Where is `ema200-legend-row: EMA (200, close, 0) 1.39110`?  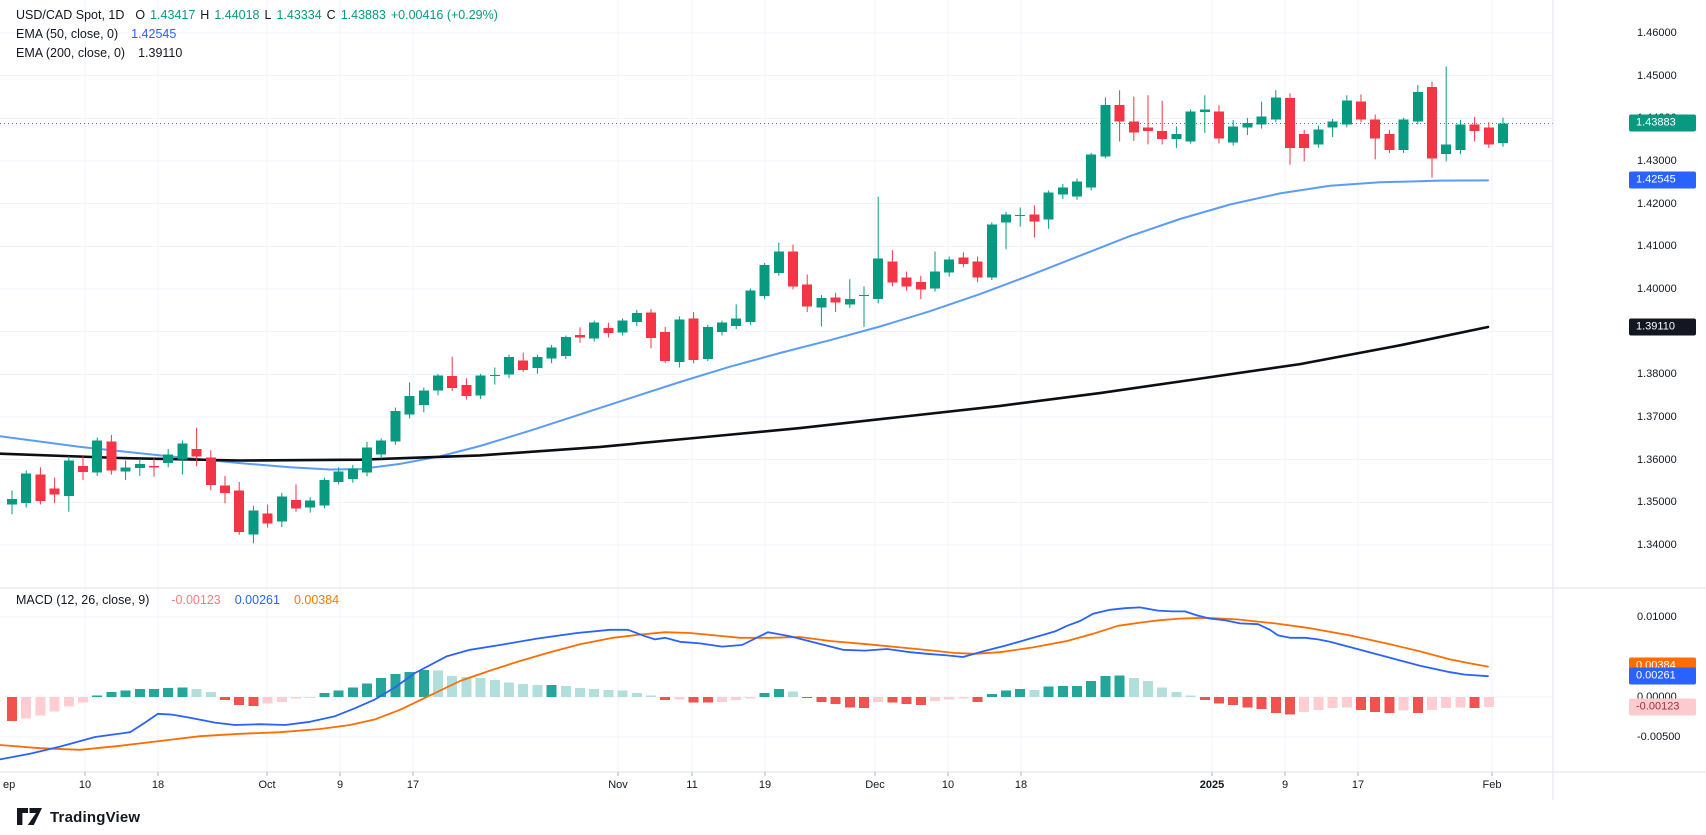
ema200-legend-row: EMA (200, close, 0) 1.39110 is located at coordinates (257, 53).